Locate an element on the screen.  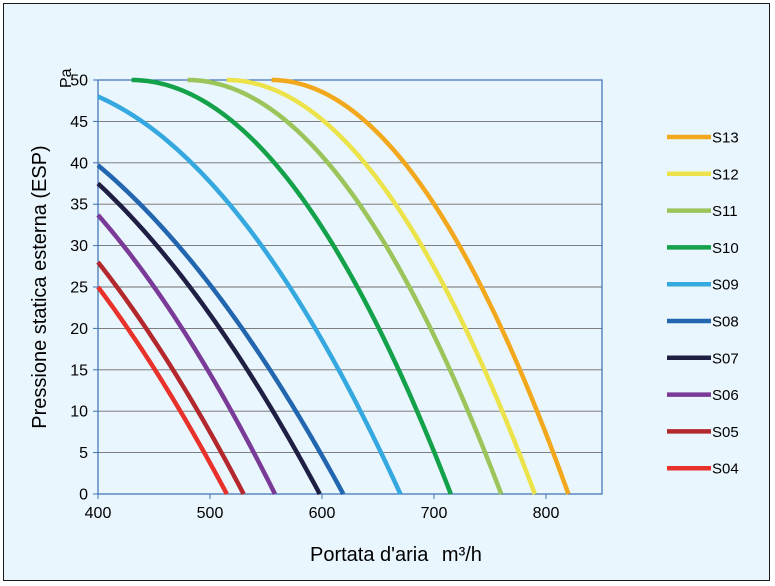
x-tick-label: 800 is located at coordinates (546, 513).